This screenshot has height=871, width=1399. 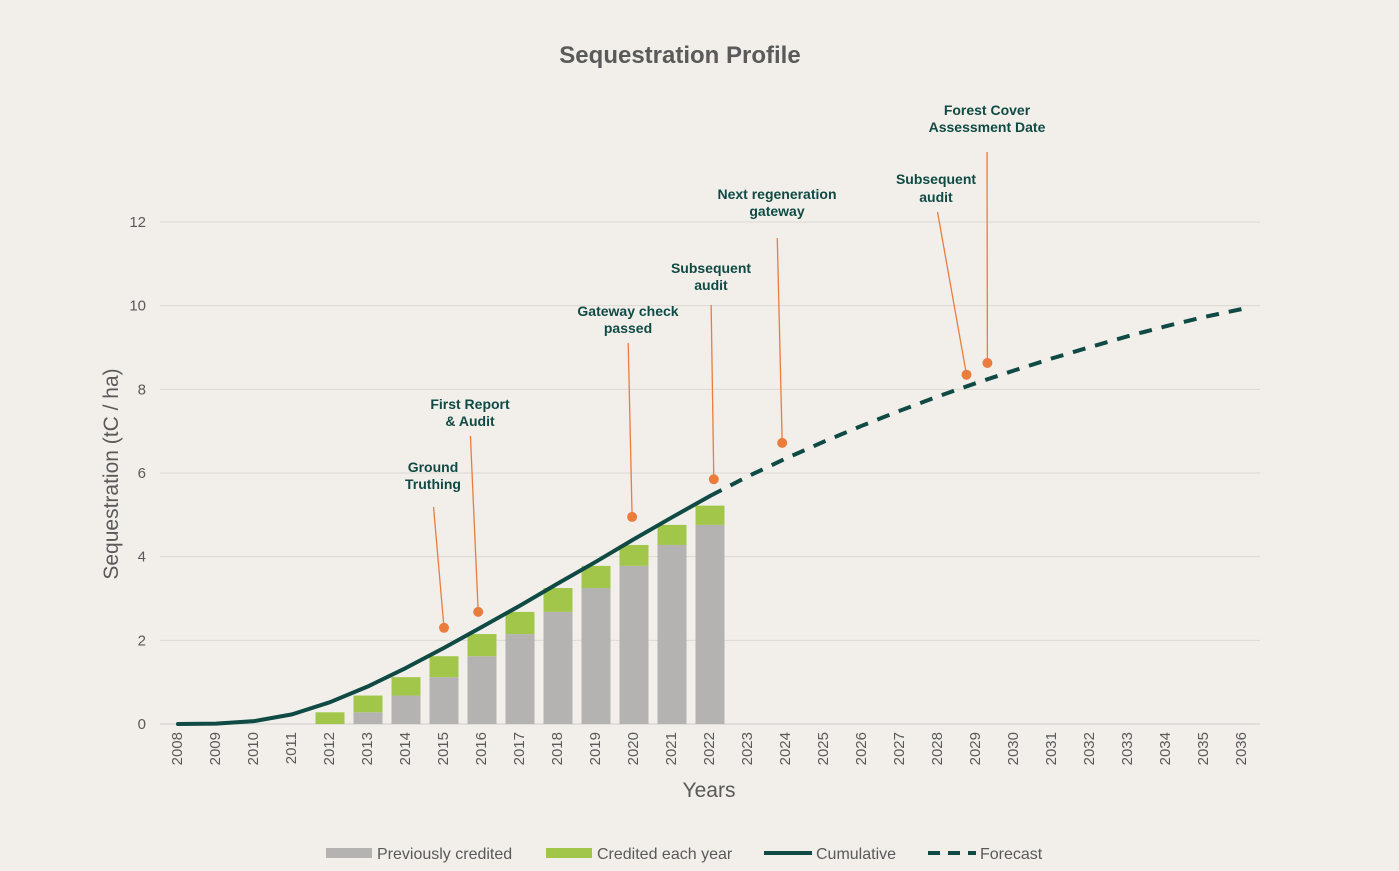 What do you see at coordinates (1089, 748) in the screenshot?
I see `x-tick-label: 2032` at bounding box center [1089, 748].